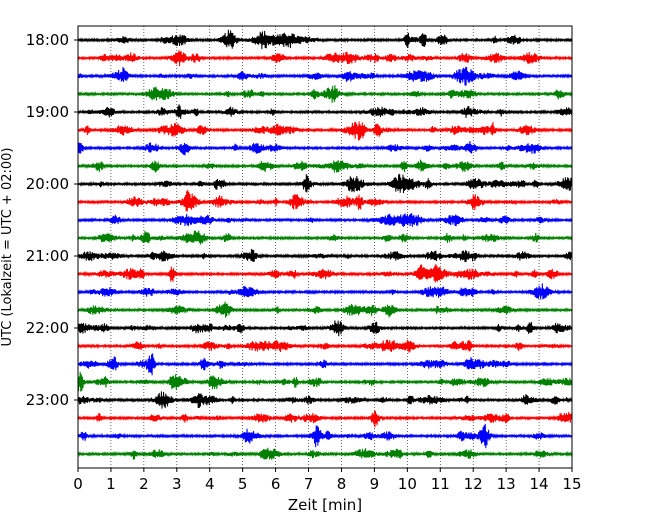  What do you see at coordinates (325, 505) in the screenshot?
I see `x-axis-label: Zeit [min]` at bounding box center [325, 505].